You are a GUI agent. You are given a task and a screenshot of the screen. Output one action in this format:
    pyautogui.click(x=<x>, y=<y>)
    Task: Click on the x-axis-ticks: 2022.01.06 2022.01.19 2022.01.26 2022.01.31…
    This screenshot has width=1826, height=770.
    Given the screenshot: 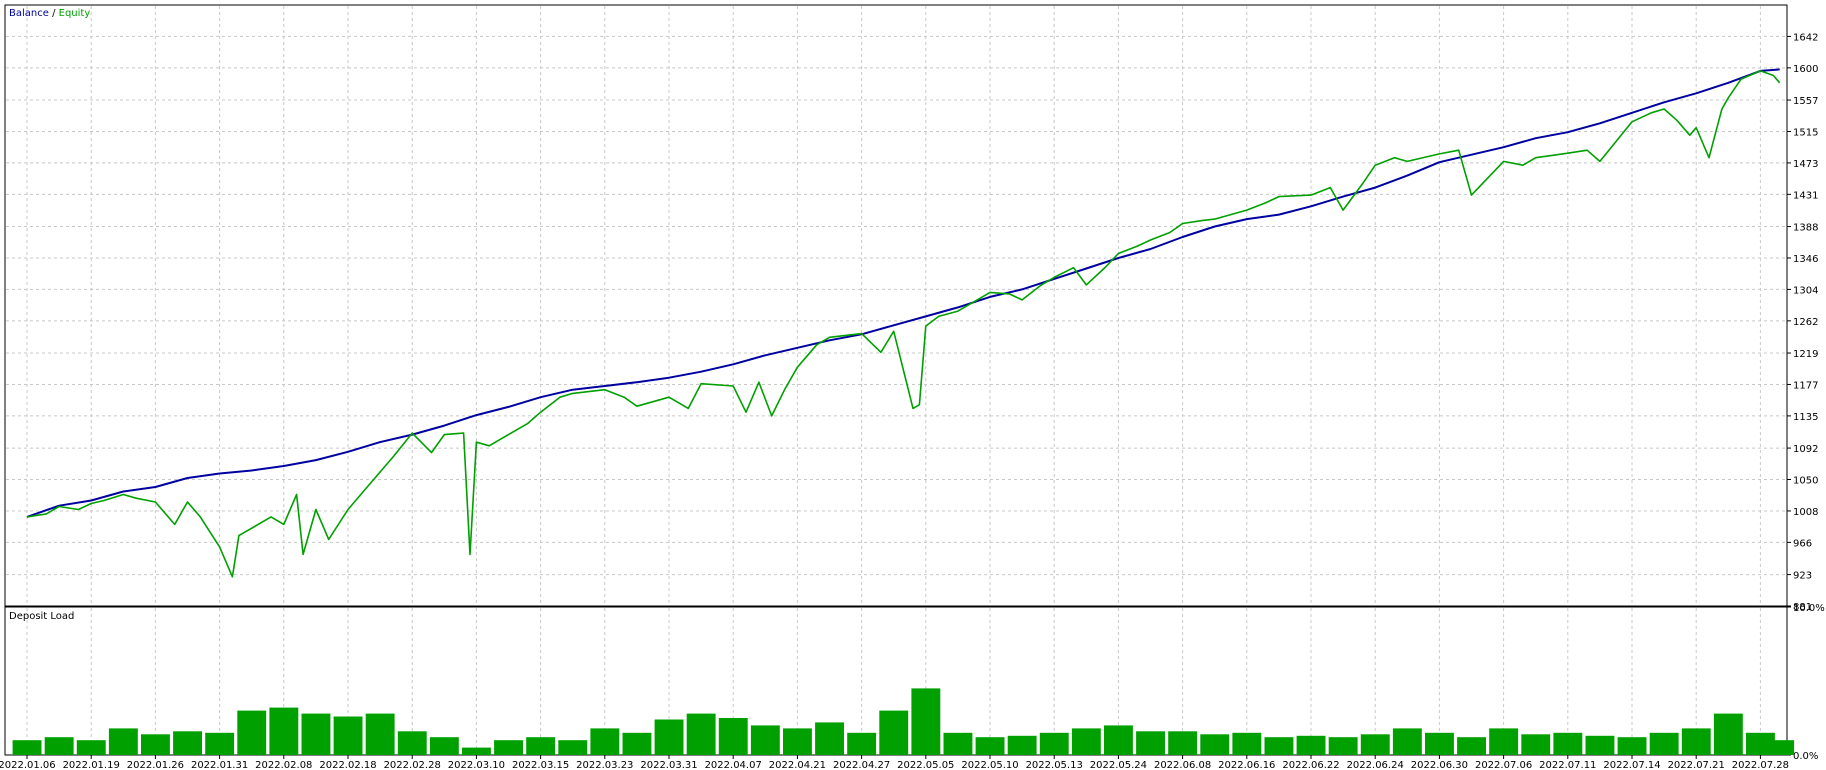 What is the action you would take?
    pyautogui.click(x=894, y=762)
    